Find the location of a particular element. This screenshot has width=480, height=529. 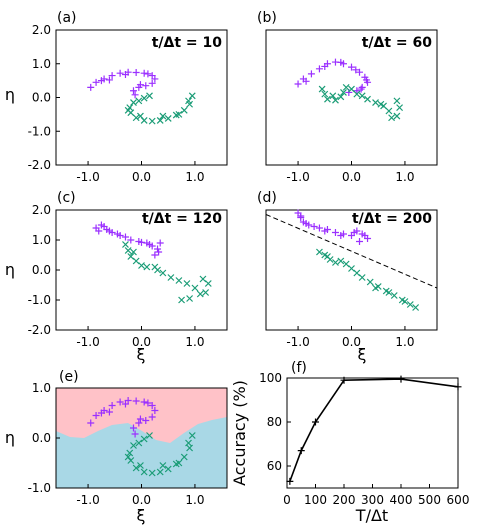

x-tick-label: 300 is located at coordinates (372, 500).